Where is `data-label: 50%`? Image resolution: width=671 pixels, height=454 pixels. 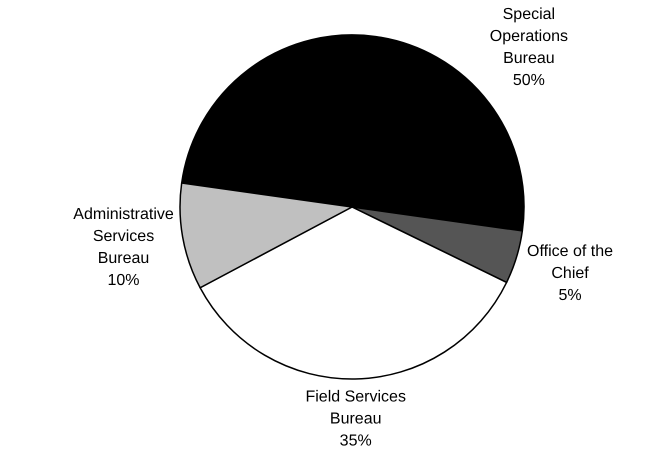 data-label: 50% is located at coordinates (528, 81).